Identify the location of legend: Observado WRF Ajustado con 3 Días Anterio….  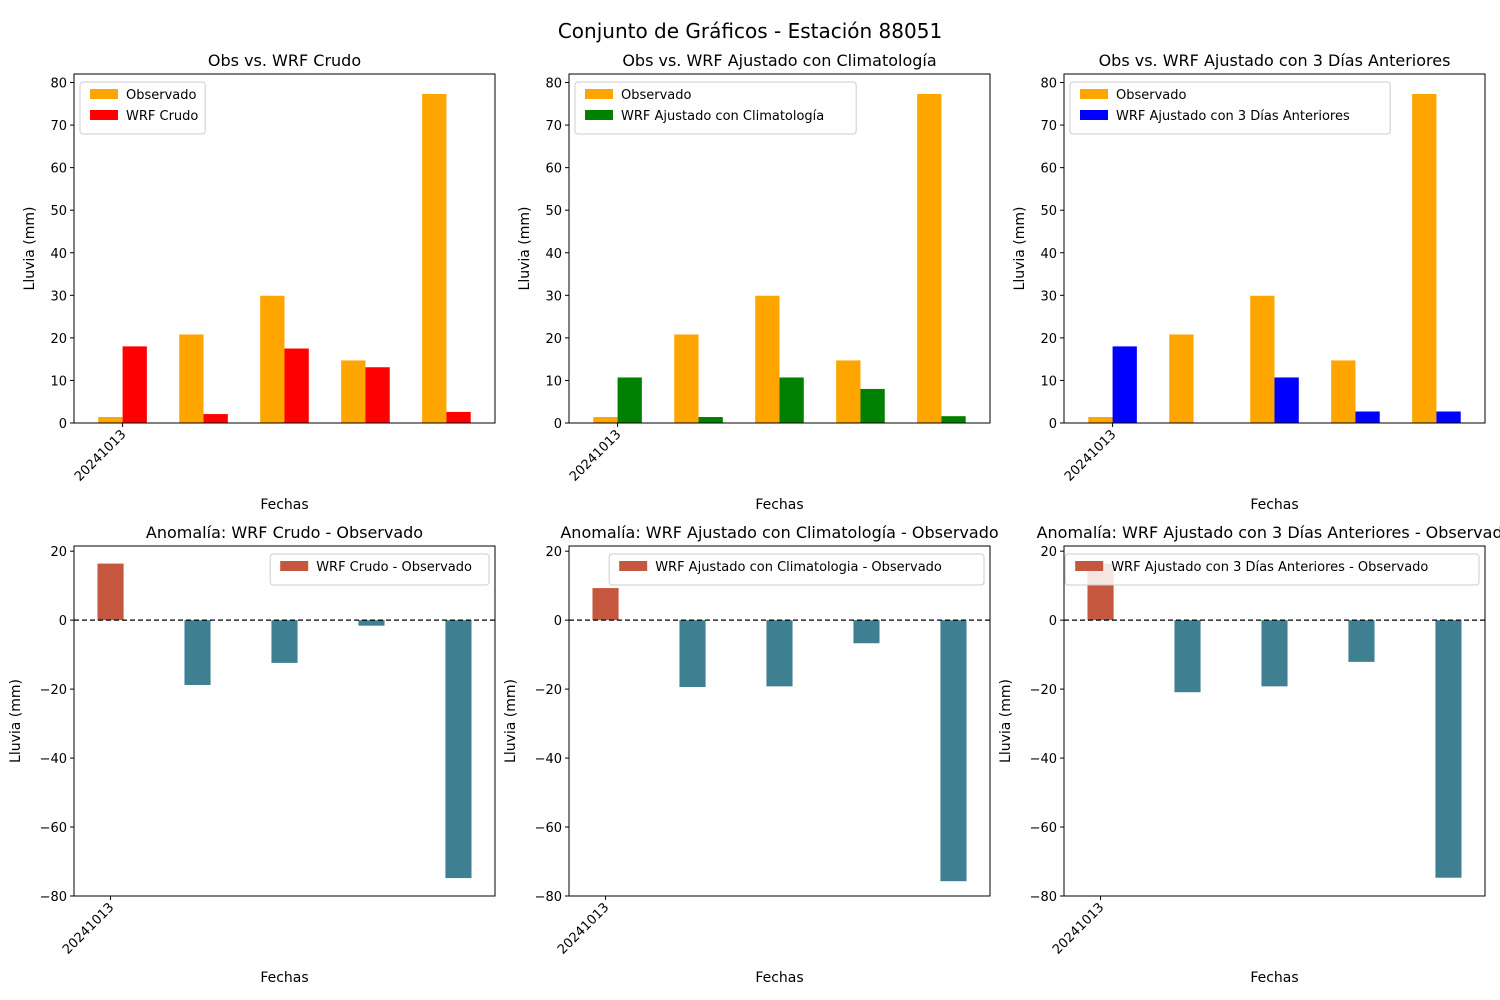
(1230, 108).